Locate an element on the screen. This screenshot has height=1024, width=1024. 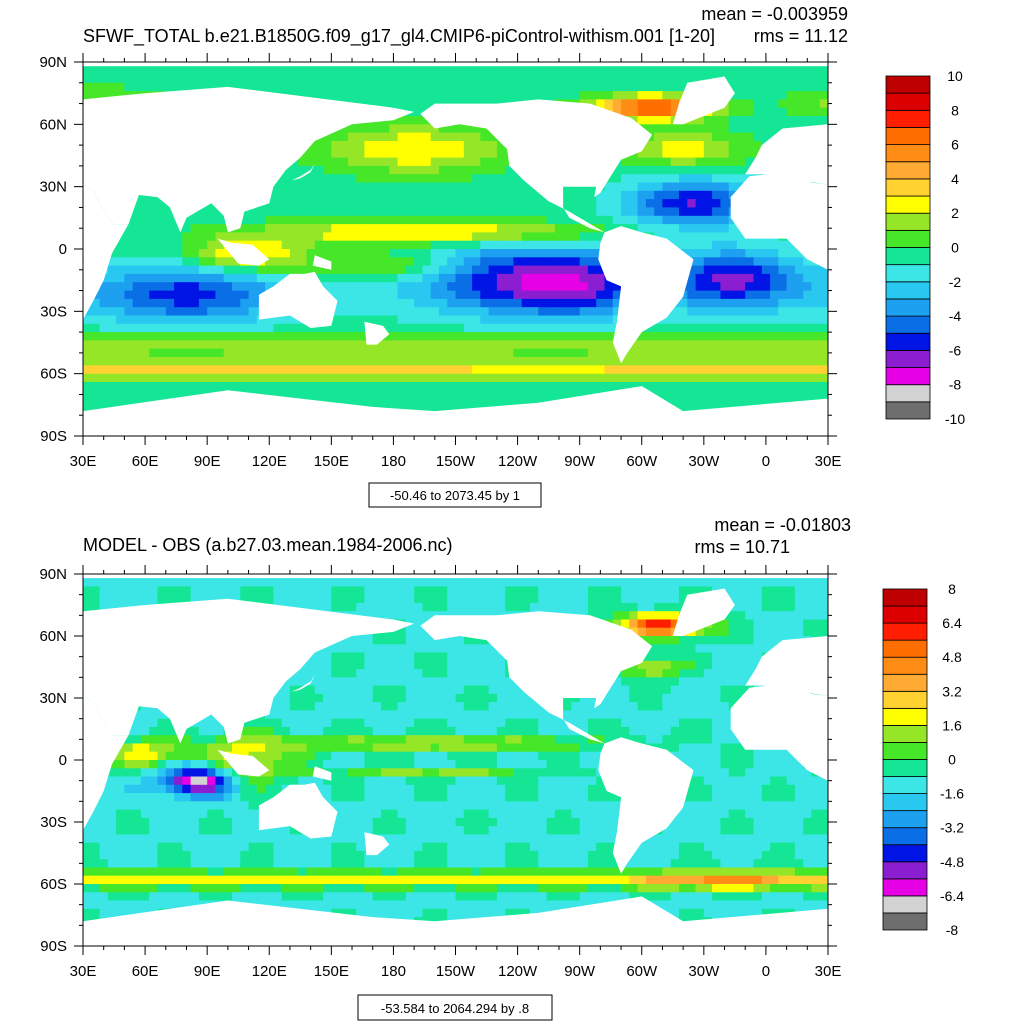
x-tick-label: 30E is located at coordinates (83, 461).